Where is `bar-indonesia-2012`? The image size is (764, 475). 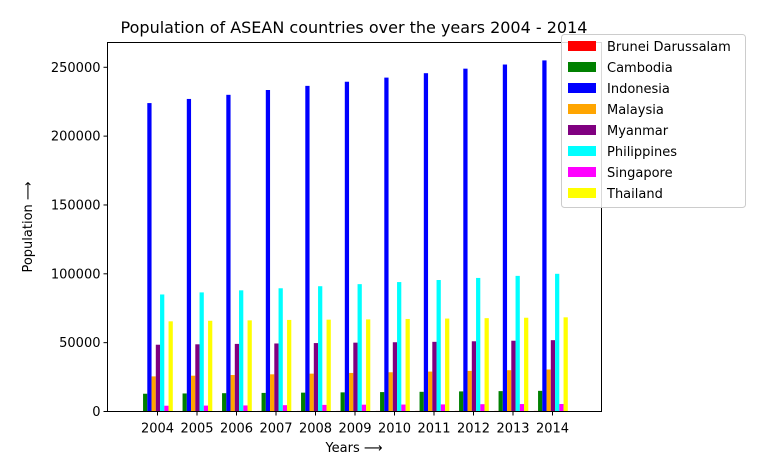
bar-indonesia-2012 is located at coordinates (465, 240).